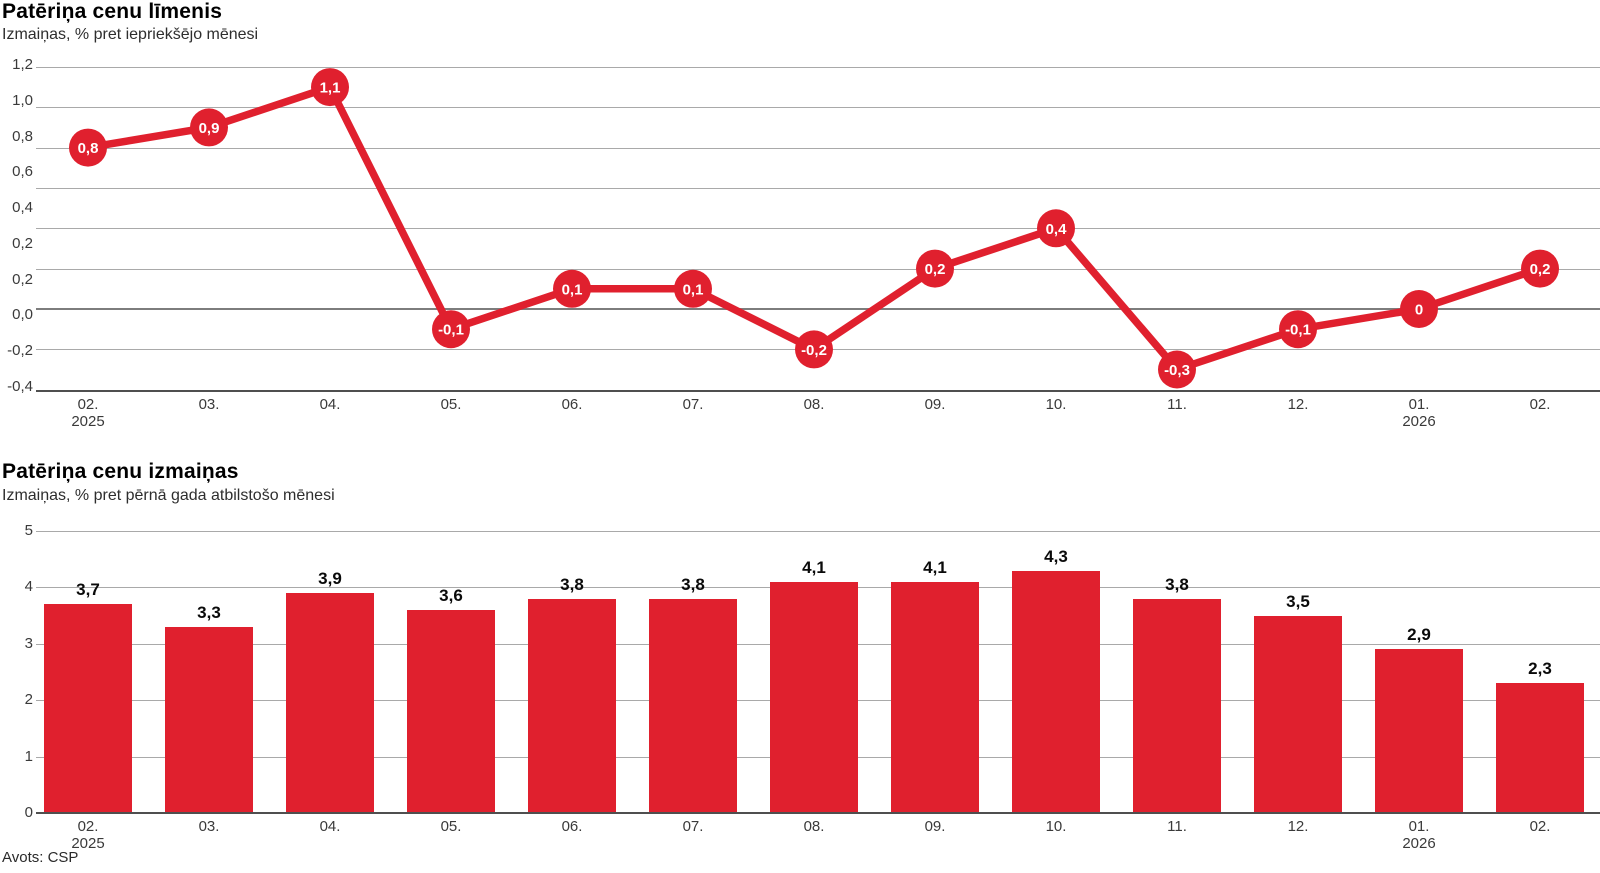  What do you see at coordinates (22, 136) in the screenshot?
I see `y-axis-label: 0,8` at bounding box center [22, 136].